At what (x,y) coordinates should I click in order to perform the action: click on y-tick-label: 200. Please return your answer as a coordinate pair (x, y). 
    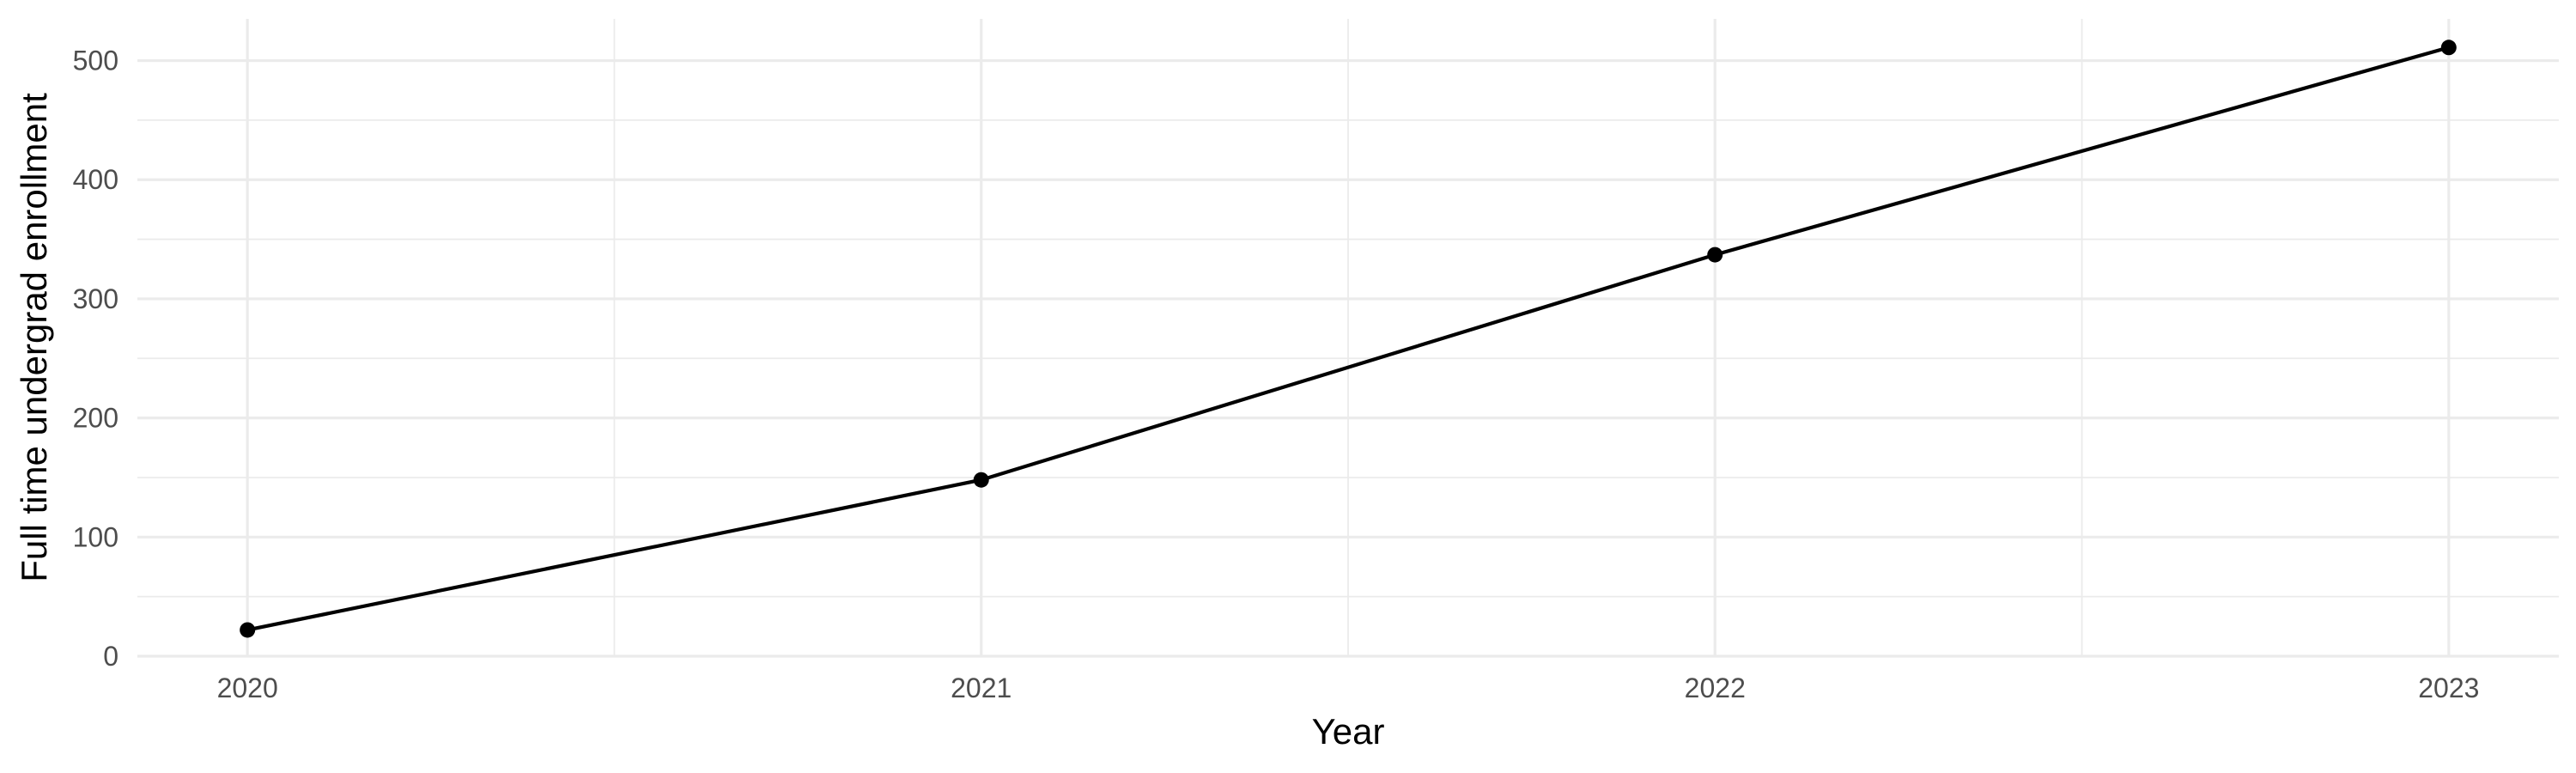
    Looking at the image, I should click on (96, 418).